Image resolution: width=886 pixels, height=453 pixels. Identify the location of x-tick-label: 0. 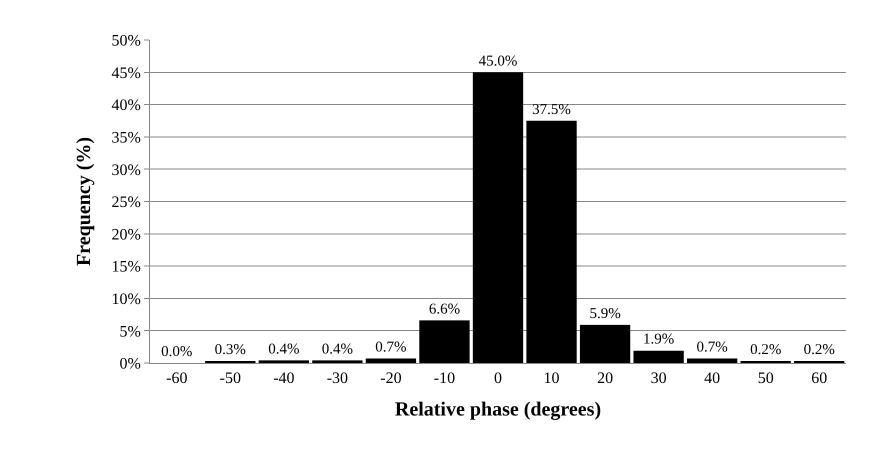
(498, 379).